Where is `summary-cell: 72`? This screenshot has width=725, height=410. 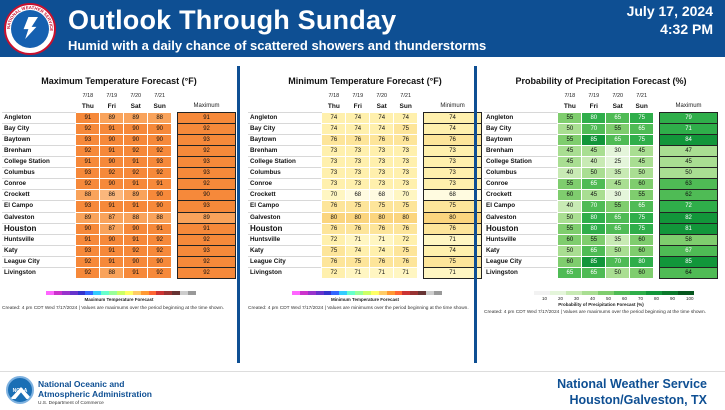 summary-cell: 72 is located at coordinates (688, 206).